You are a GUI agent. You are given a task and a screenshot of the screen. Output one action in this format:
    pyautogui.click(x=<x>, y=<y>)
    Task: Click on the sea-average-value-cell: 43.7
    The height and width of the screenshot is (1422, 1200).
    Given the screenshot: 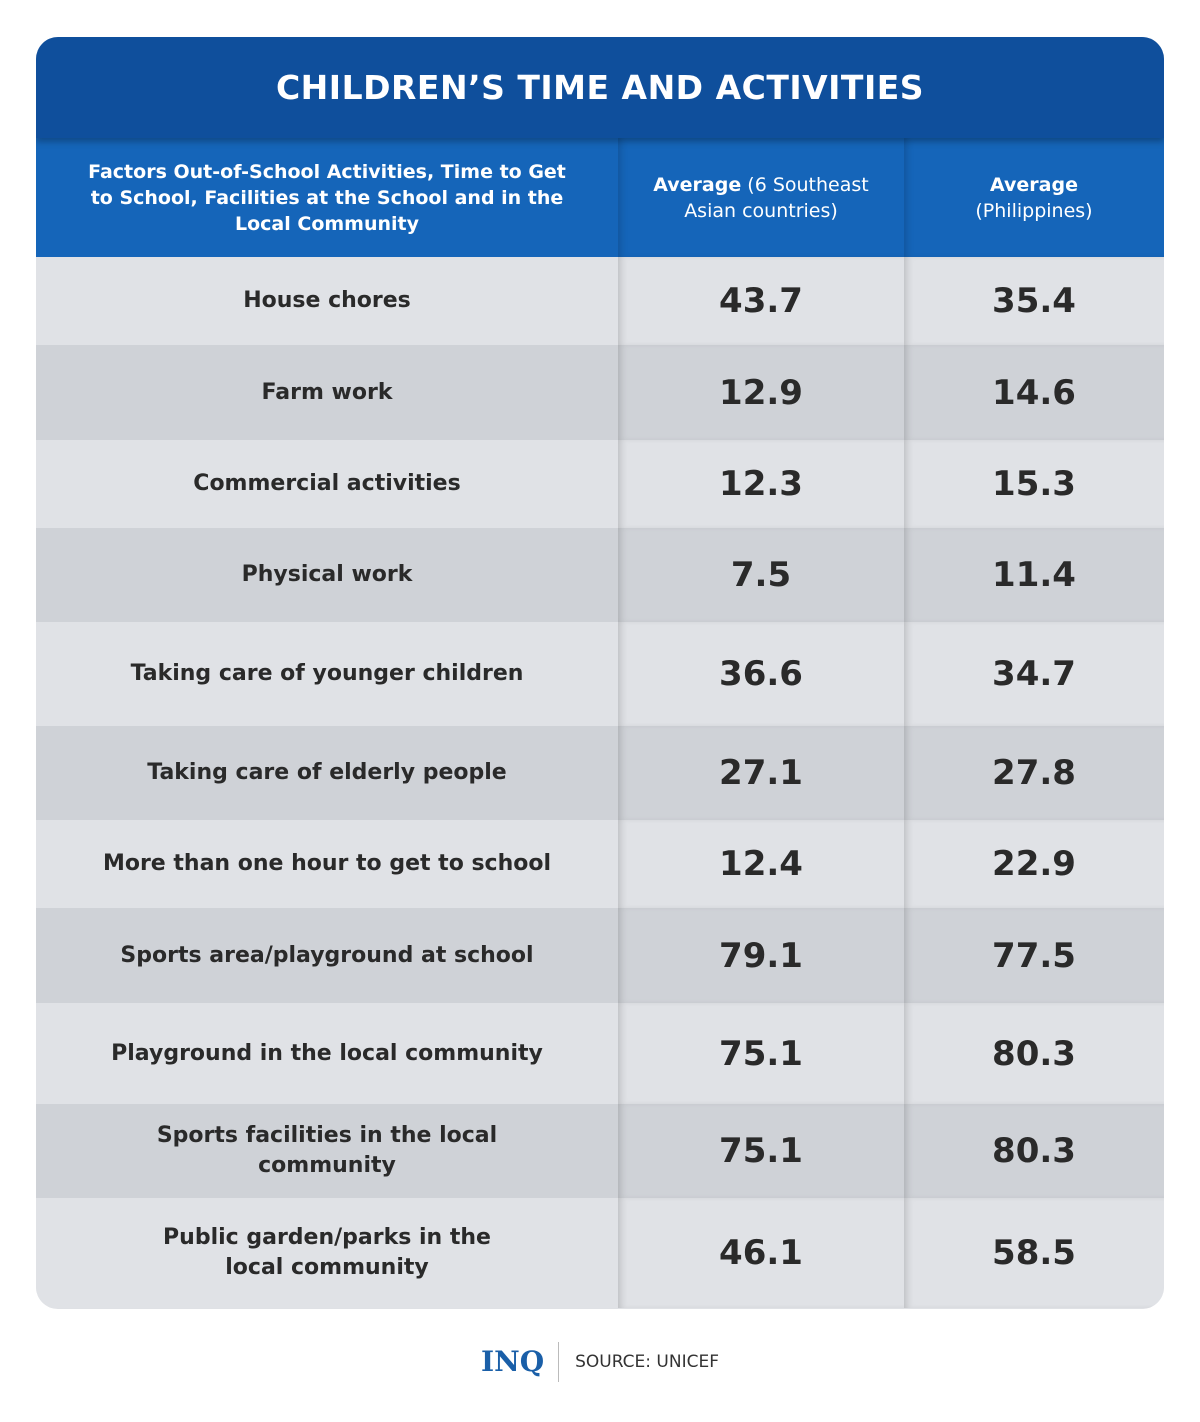 What is the action you would take?
    pyautogui.click(x=761, y=301)
    